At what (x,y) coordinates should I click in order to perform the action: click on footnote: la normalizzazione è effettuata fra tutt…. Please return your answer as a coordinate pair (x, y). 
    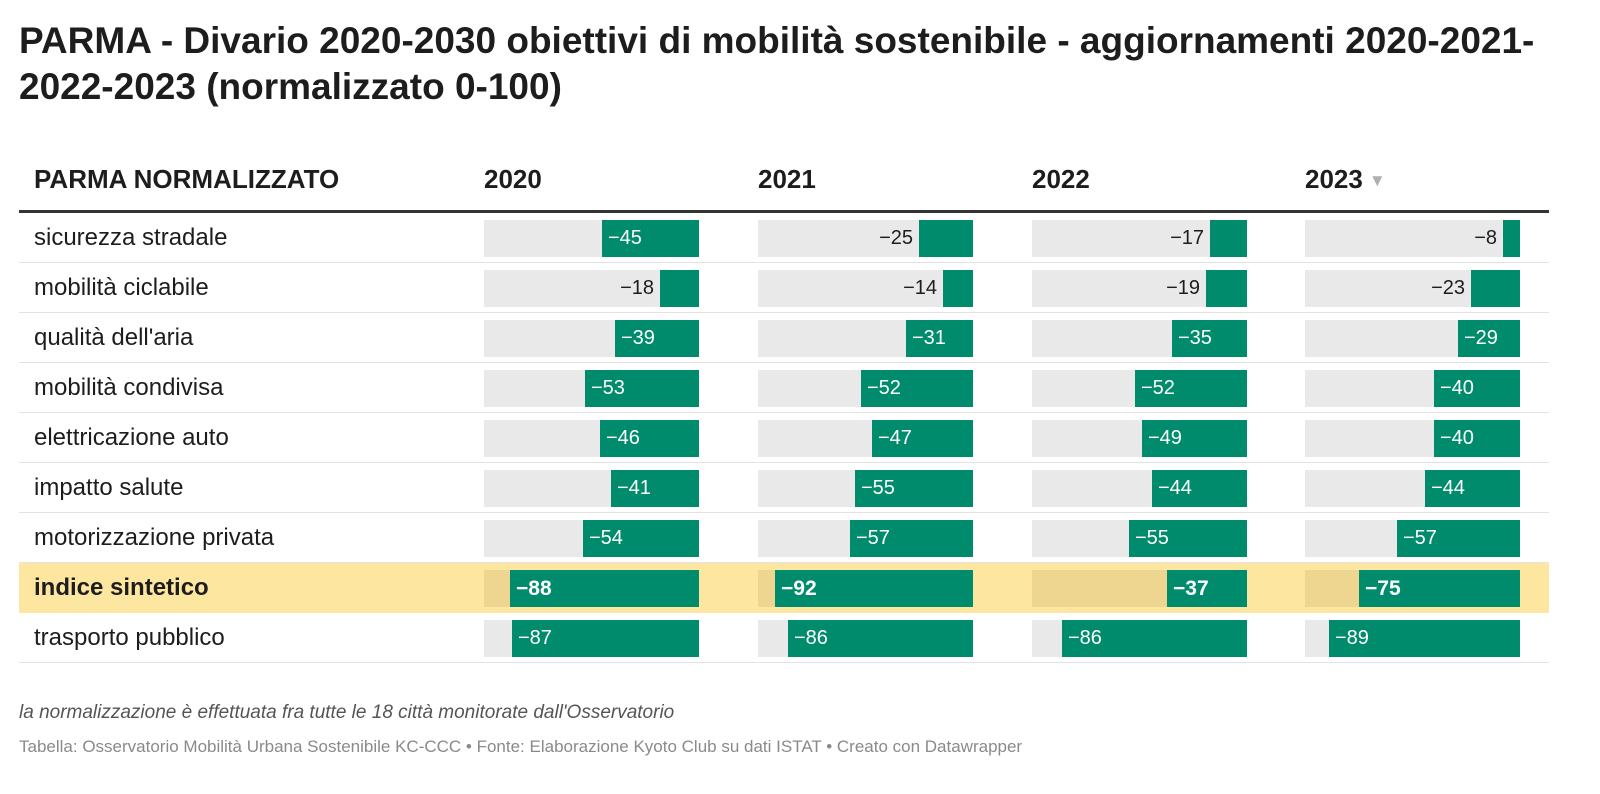
    Looking at the image, I should click on (347, 712).